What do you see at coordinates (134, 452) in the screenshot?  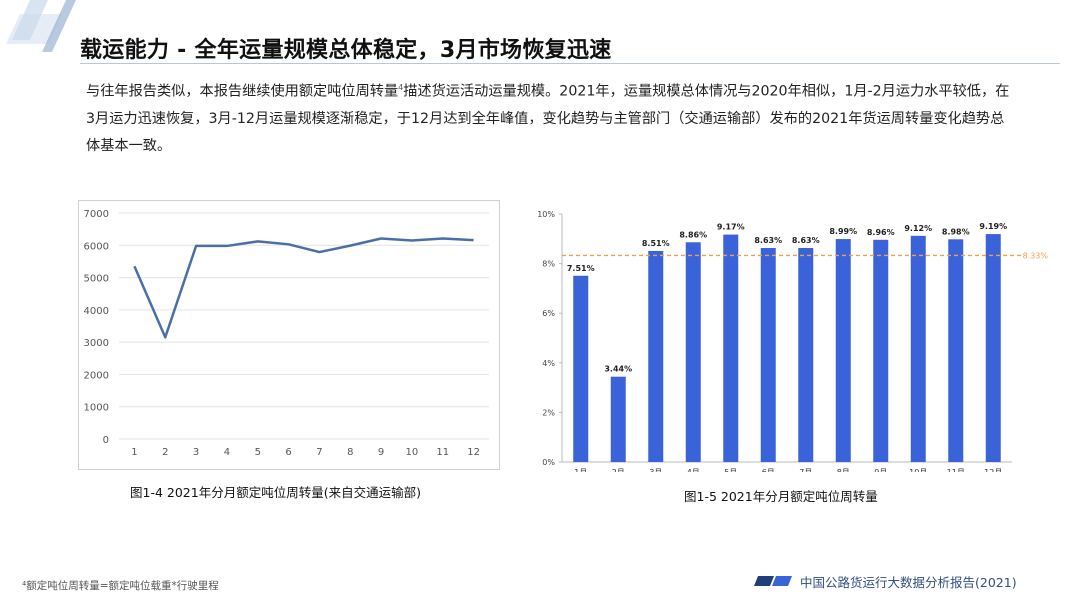 I see `x-tick-label: 1` at bounding box center [134, 452].